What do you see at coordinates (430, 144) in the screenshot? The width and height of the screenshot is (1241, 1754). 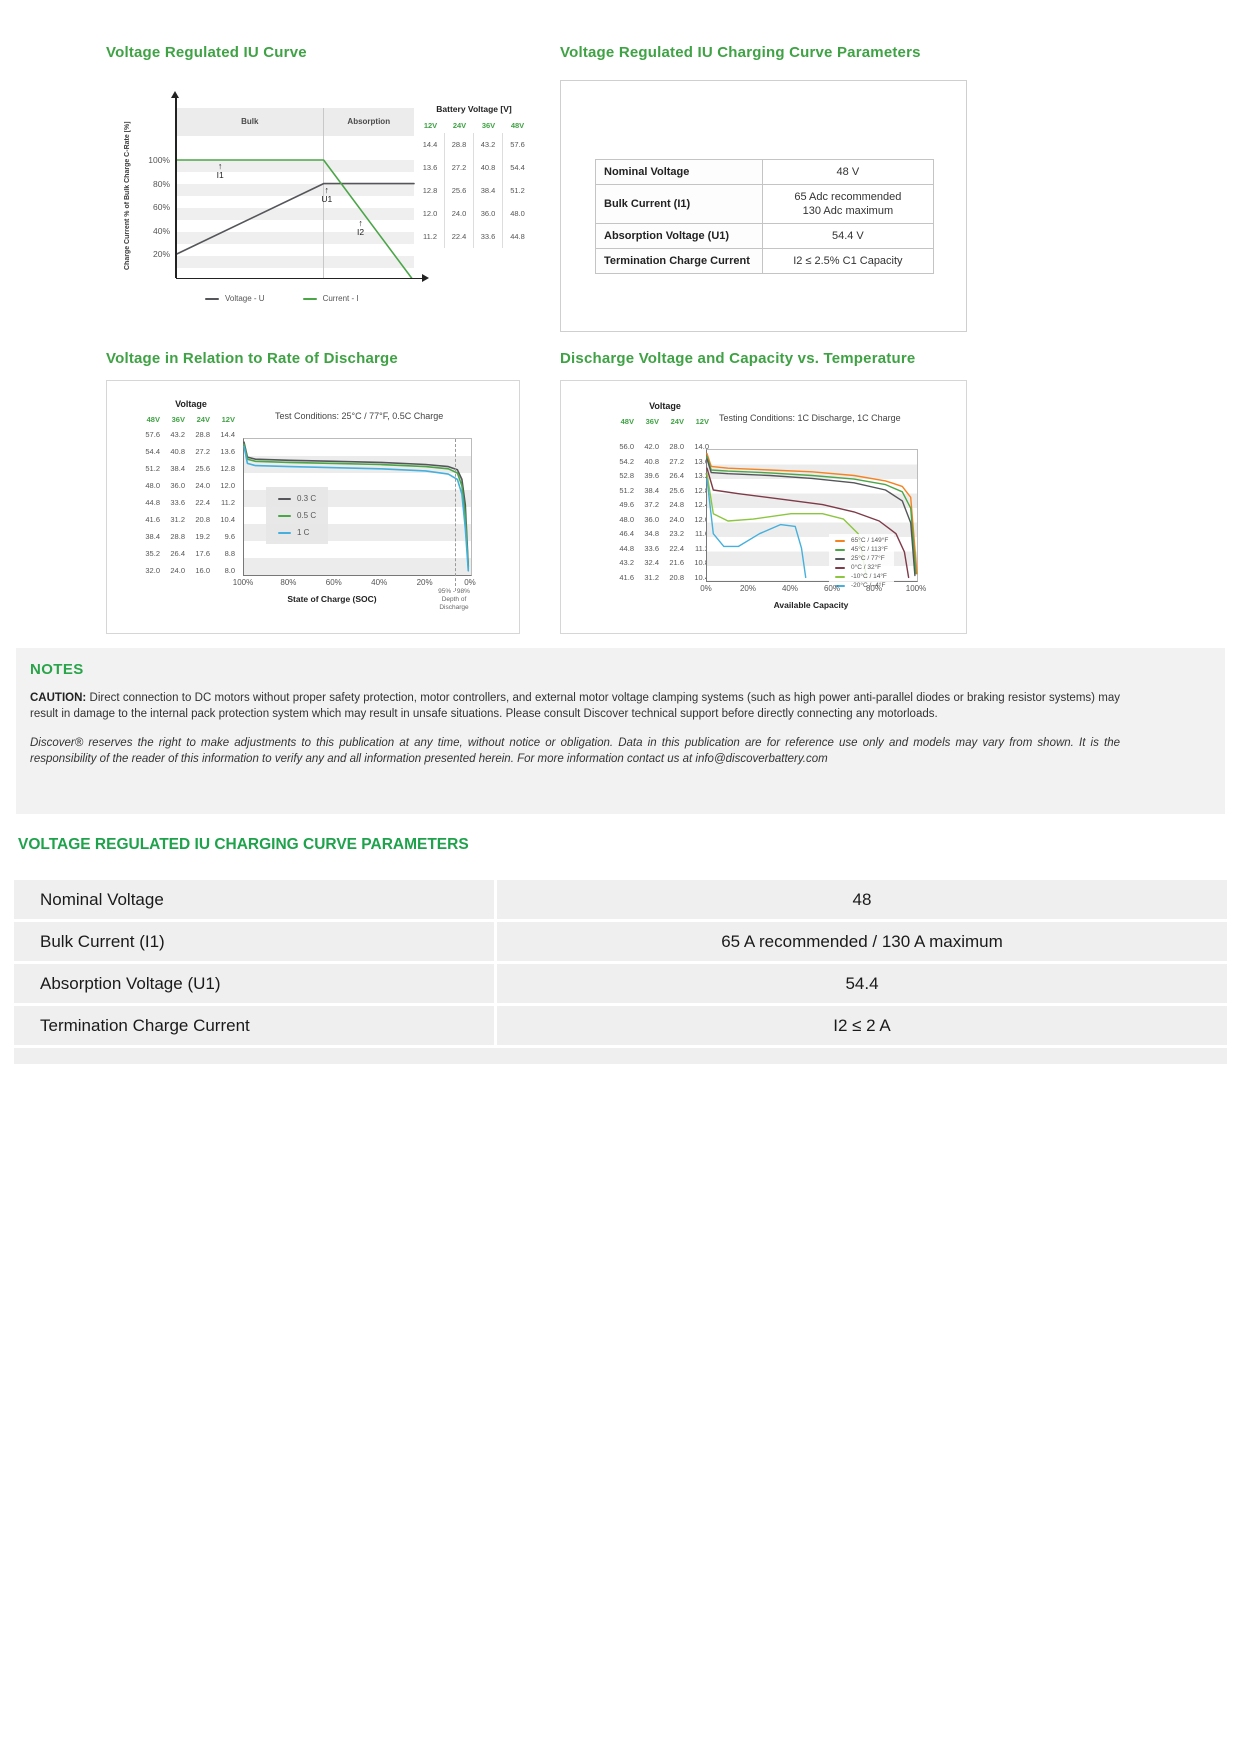 I see `scale-value: 14.4` at bounding box center [430, 144].